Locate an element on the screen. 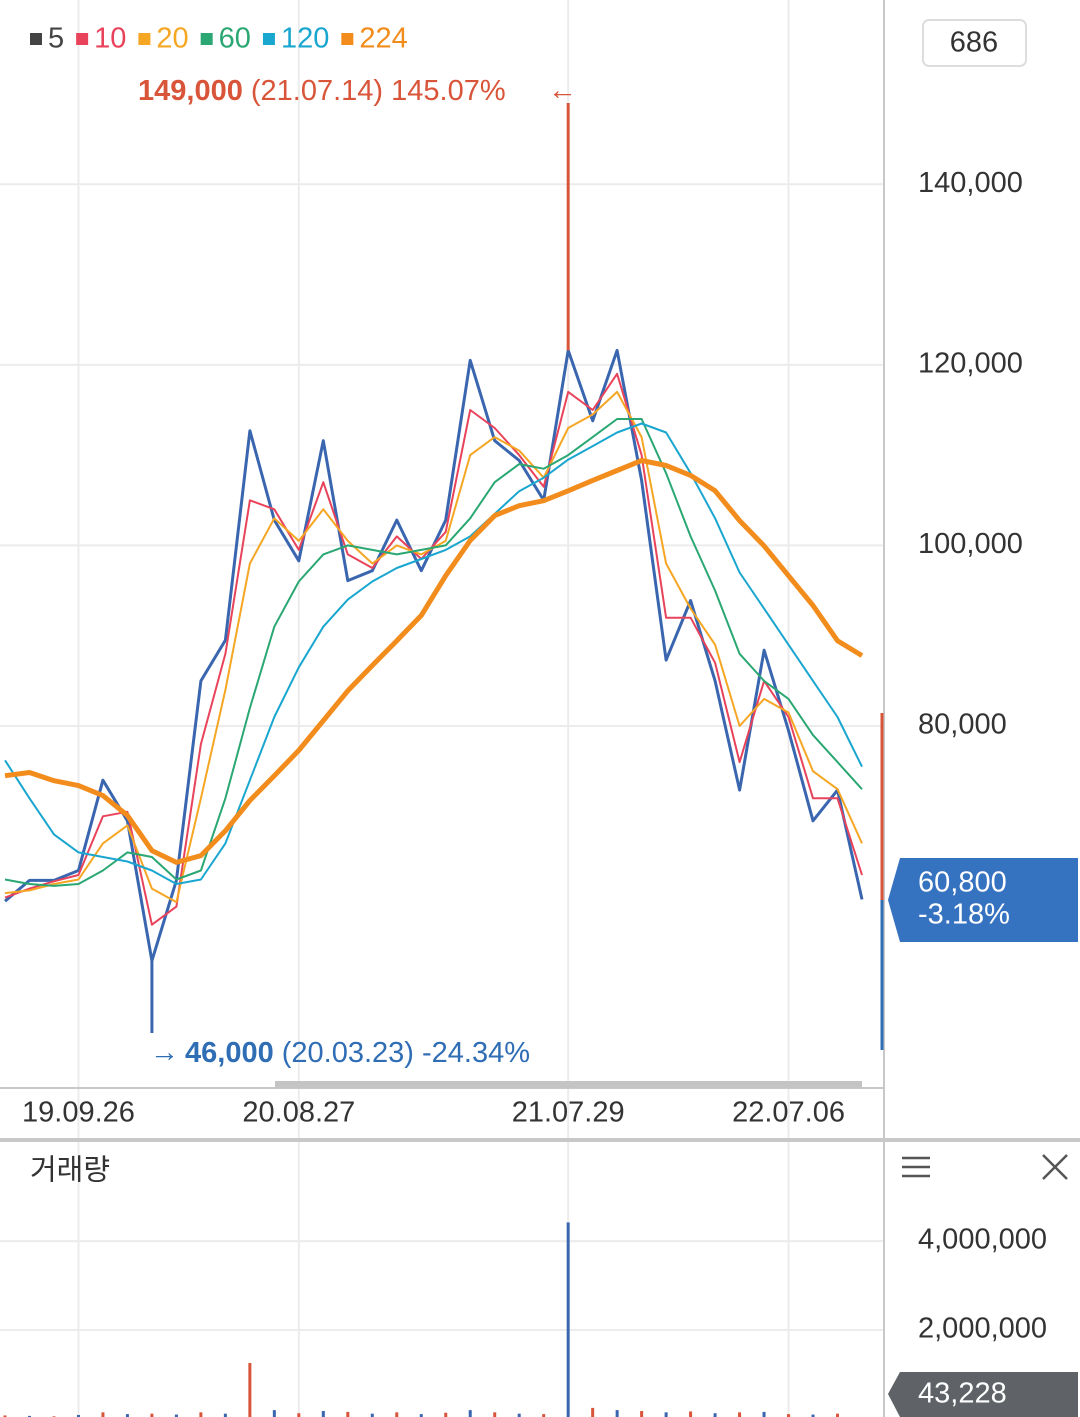 The image size is (1080, 1417). count-text: 686 is located at coordinates (974, 43).